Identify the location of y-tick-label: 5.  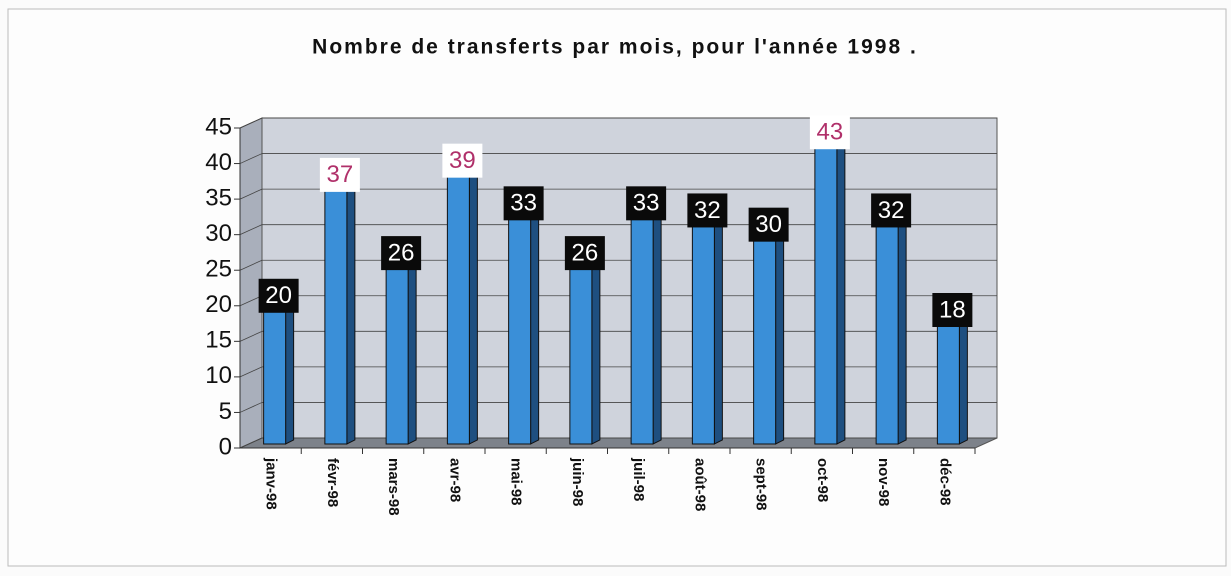
(225, 411).